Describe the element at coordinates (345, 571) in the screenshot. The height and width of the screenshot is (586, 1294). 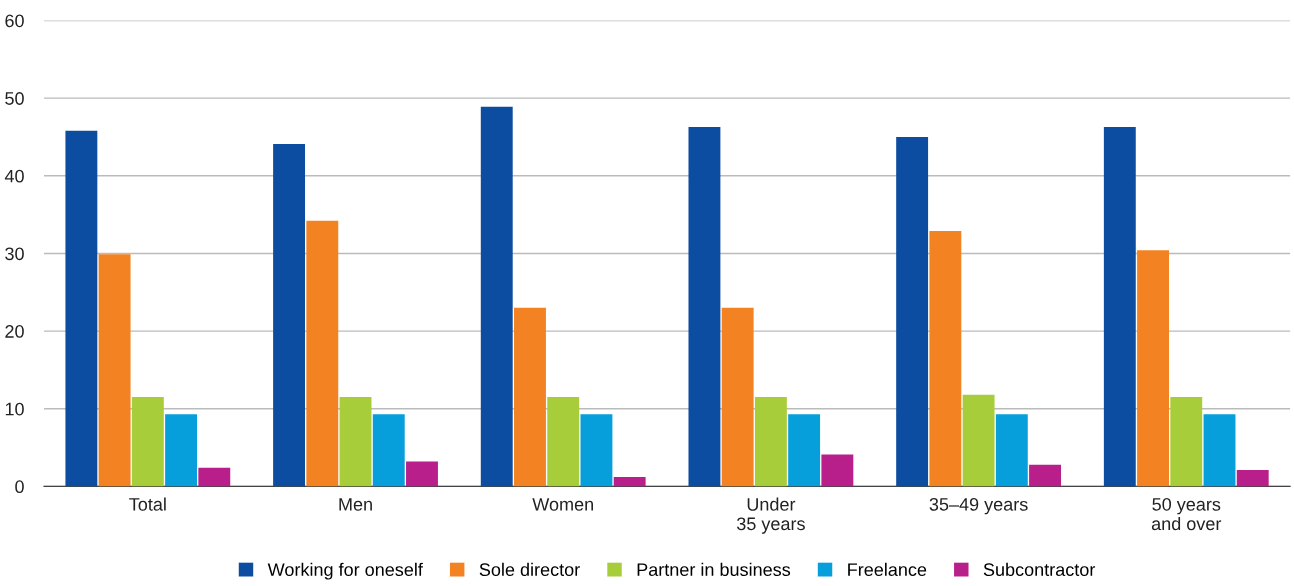
I see `legend-label: Working for oneself` at that location.